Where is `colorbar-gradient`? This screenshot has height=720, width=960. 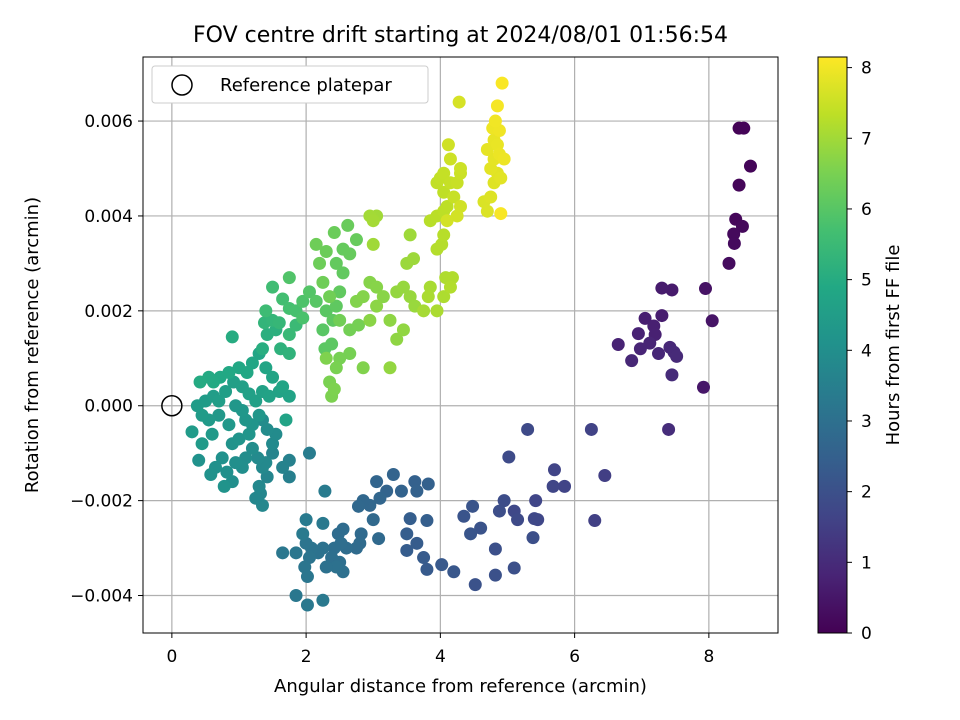
colorbar-gradient is located at coordinates (832, 345).